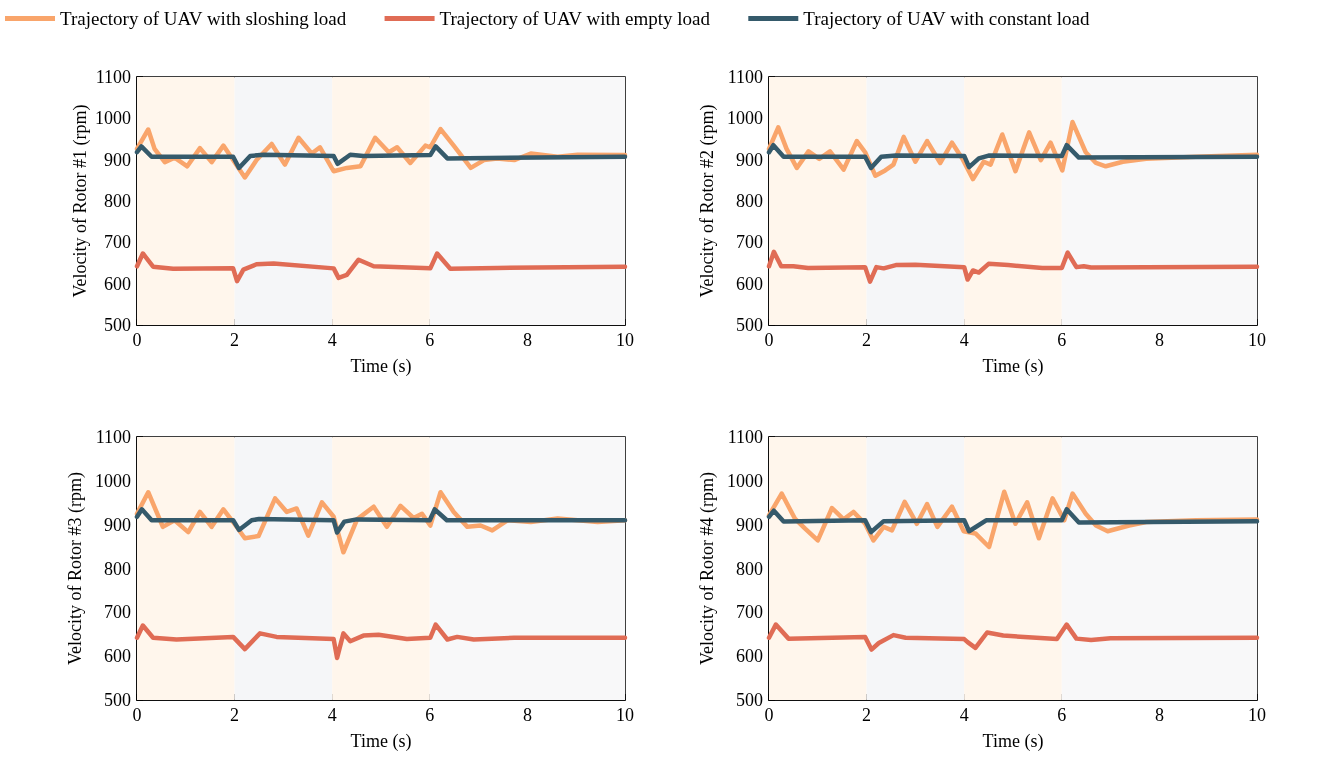 Image resolution: width=1324 pixels, height=767 pixels. Describe the element at coordinates (76, 568) in the screenshot. I see `y-axis-title: Velocity of Rotor #3 (rpm)` at that location.